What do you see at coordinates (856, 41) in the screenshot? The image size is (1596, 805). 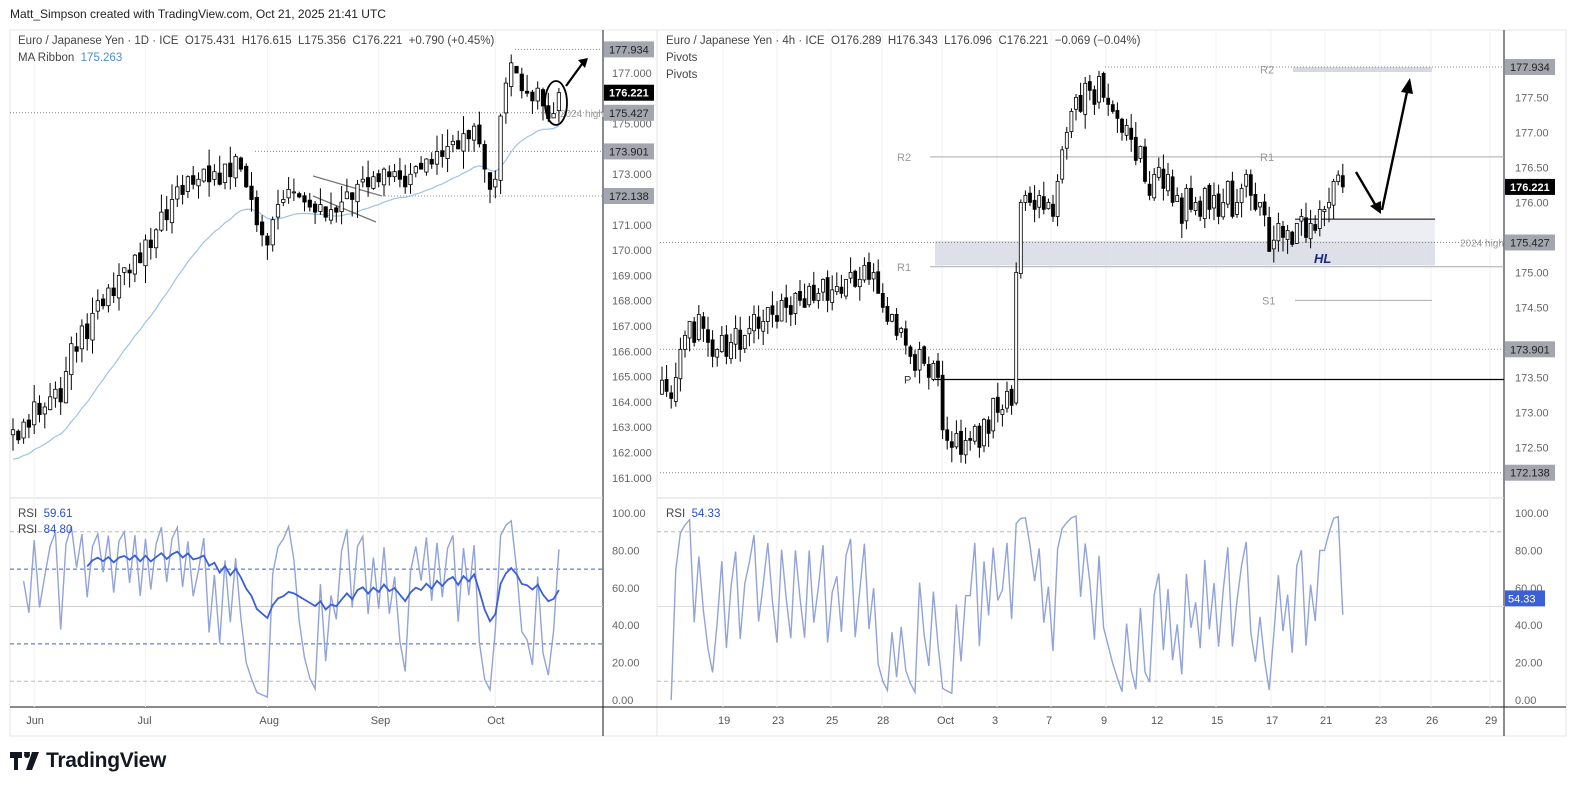 I see `right-open: O176.289` at bounding box center [856, 41].